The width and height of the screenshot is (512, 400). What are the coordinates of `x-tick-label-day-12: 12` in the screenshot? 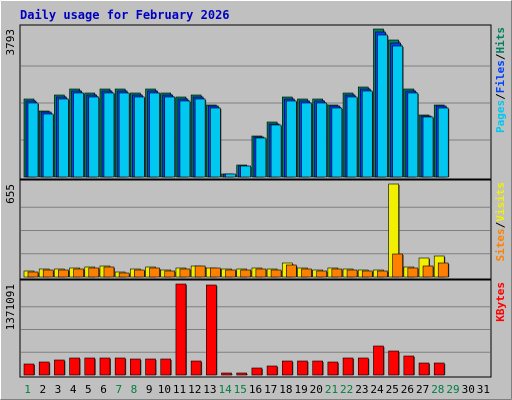 It's located at (194, 389).